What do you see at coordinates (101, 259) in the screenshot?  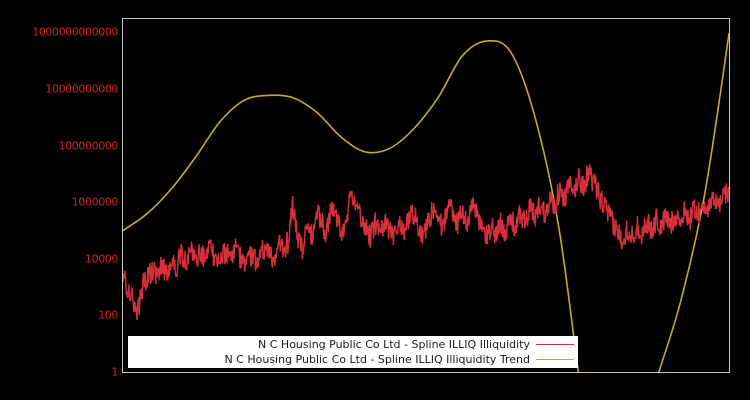 I see `y-axis-tick-label: 10000` at bounding box center [101, 259].